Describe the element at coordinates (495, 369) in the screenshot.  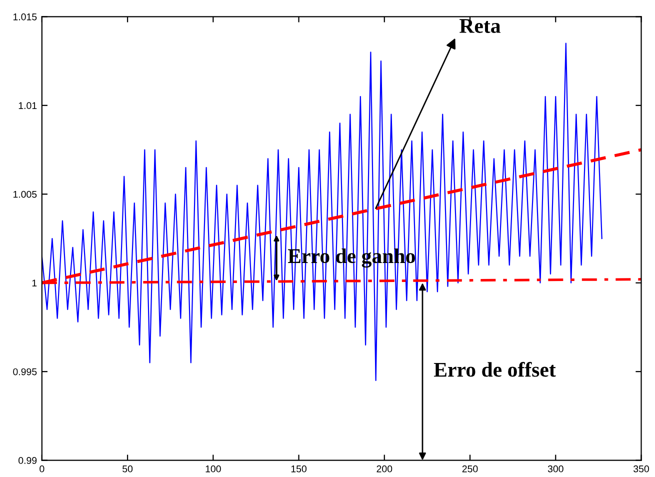
I see `annotation: Erro de offset` at that location.